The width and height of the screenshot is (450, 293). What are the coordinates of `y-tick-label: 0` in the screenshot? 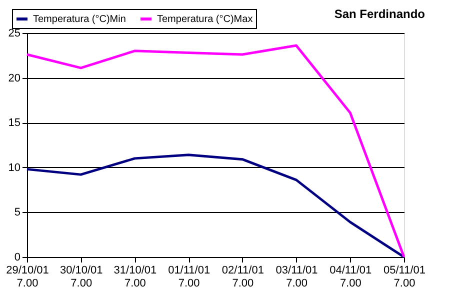 It's located at (17, 258).